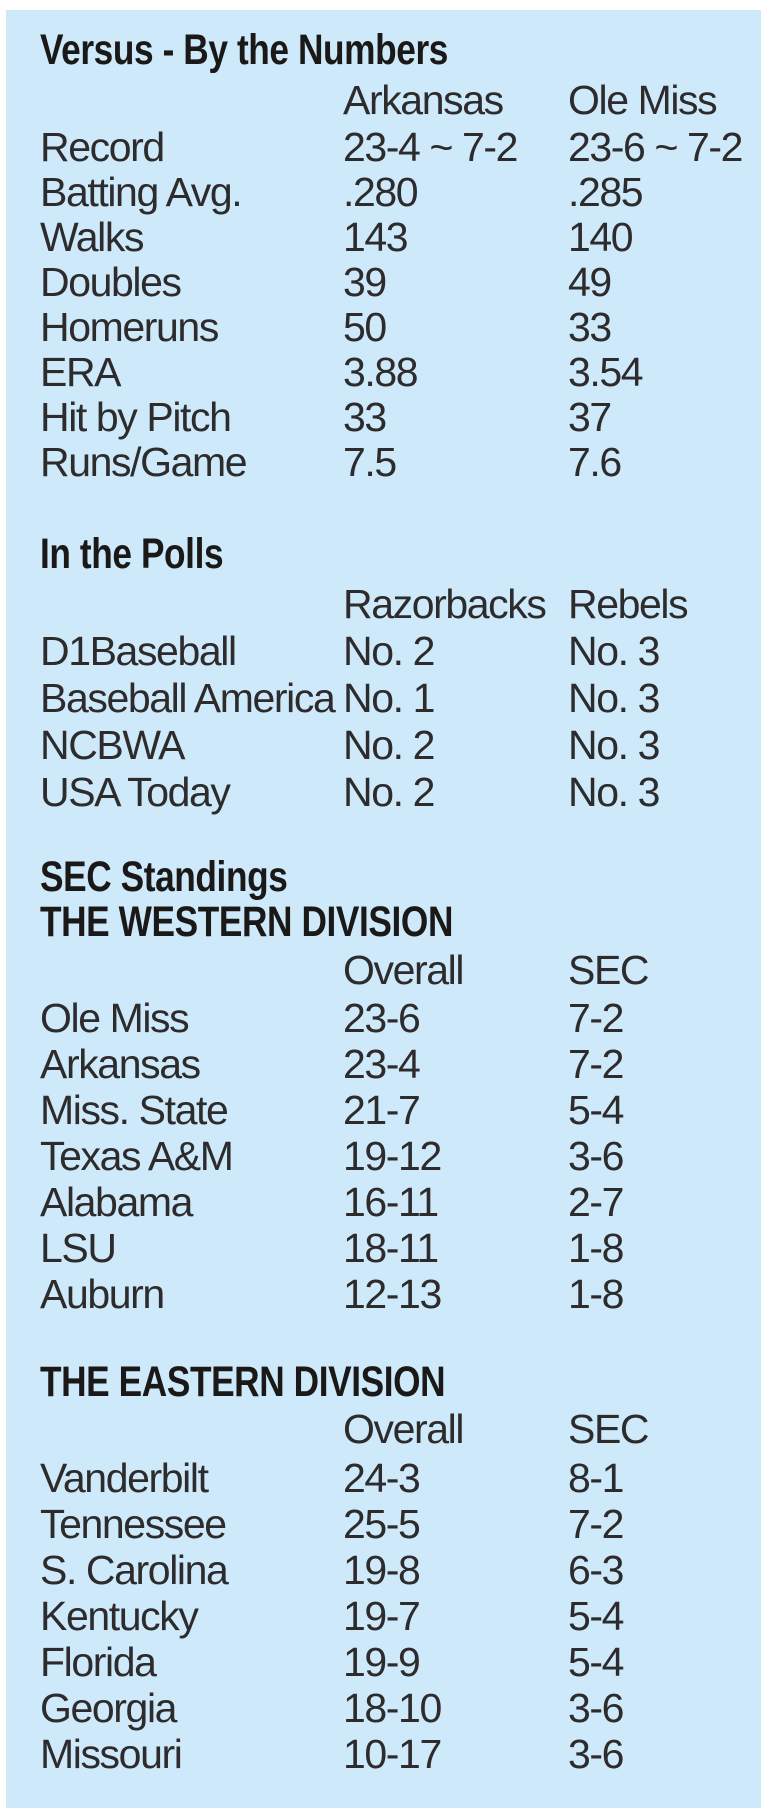 Image resolution: width=761 pixels, height=1813 pixels. I want to click on stat-value-olemiss: 3.54, so click(606, 372).